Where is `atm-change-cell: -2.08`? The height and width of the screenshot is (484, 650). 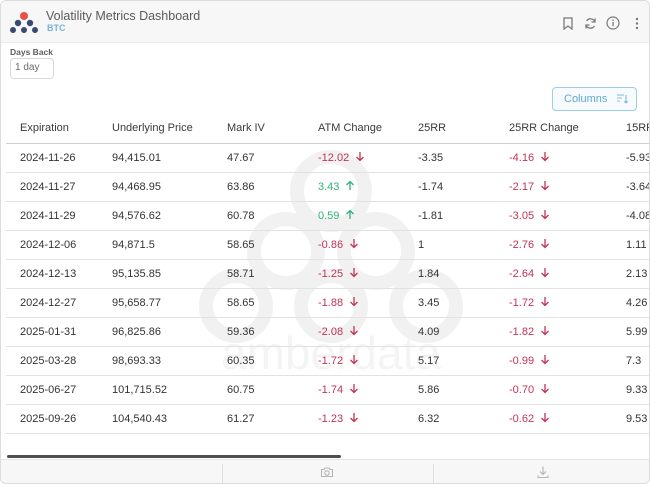 atm-change-cell: -2.08 is located at coordinates (368, 331).